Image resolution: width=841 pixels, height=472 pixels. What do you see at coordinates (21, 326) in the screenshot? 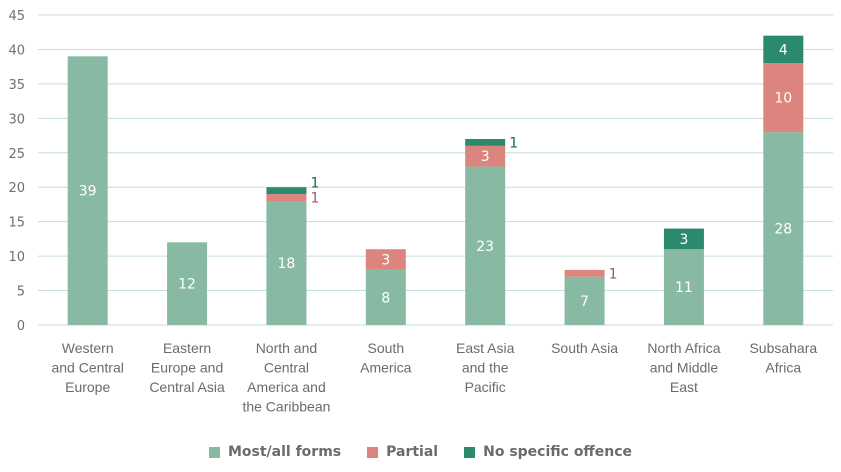
I see `y-tick-label: 0` at bounding box center [21, 326].